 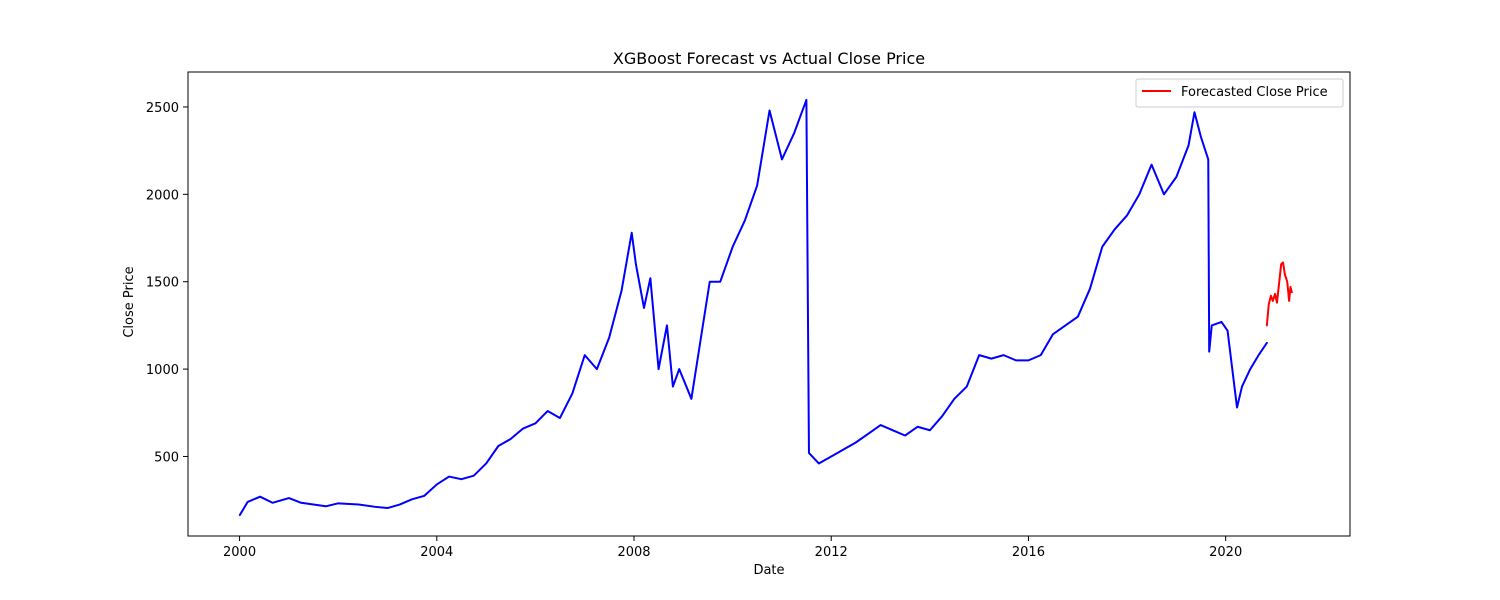 What do you see at coordinates (732, 548) in the screenshot?
I see `x-axis: 2000 2004 2008 2012 2016 2020` at bounding box center [732, 548].